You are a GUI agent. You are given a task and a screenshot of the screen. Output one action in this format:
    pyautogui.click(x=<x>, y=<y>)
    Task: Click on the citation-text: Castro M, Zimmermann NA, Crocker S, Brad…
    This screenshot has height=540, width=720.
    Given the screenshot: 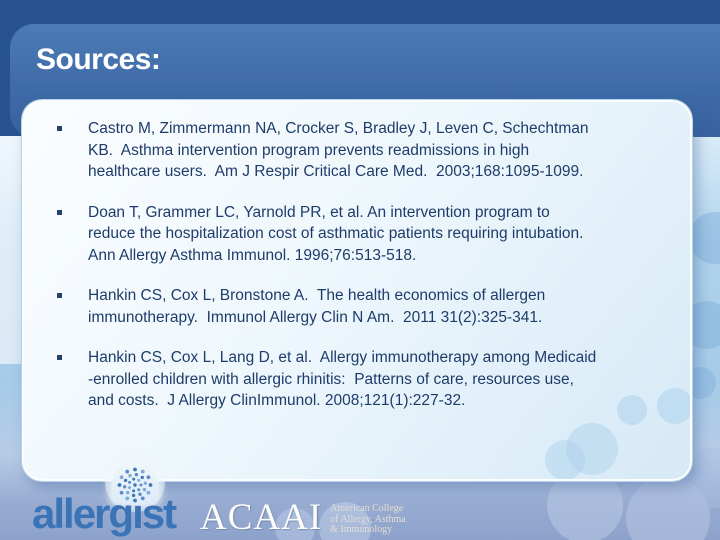 What is the action you would take?
    pyautogui.click(x=338, y=150)
    